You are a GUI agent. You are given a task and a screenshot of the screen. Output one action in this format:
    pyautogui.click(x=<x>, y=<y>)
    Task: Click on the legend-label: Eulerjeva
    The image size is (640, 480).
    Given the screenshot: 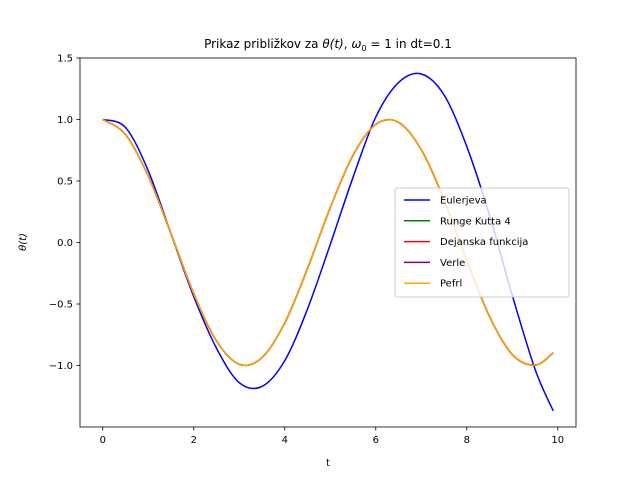 What is the action you would take?
    pyautogui.click(x=463, y=201)
    